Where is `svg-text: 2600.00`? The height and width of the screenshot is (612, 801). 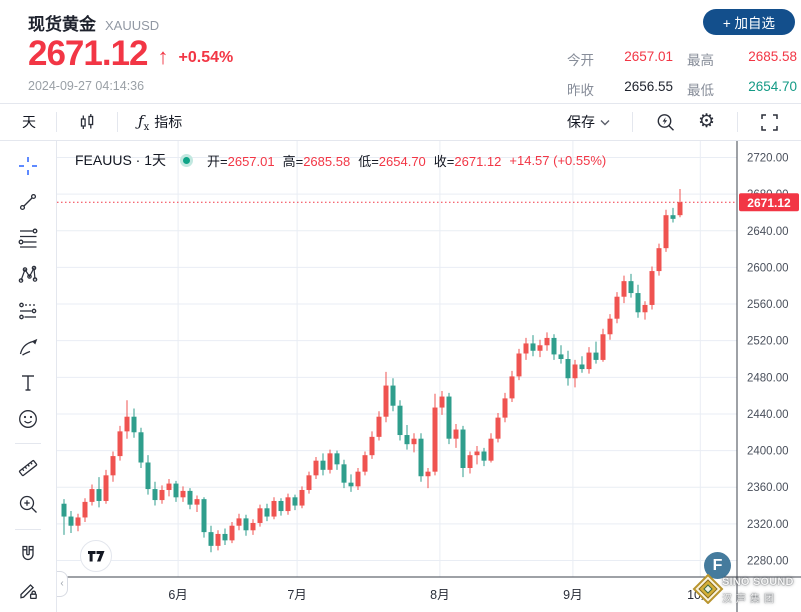
svg-text: 2600.00 is located at coordinates (768, 268).